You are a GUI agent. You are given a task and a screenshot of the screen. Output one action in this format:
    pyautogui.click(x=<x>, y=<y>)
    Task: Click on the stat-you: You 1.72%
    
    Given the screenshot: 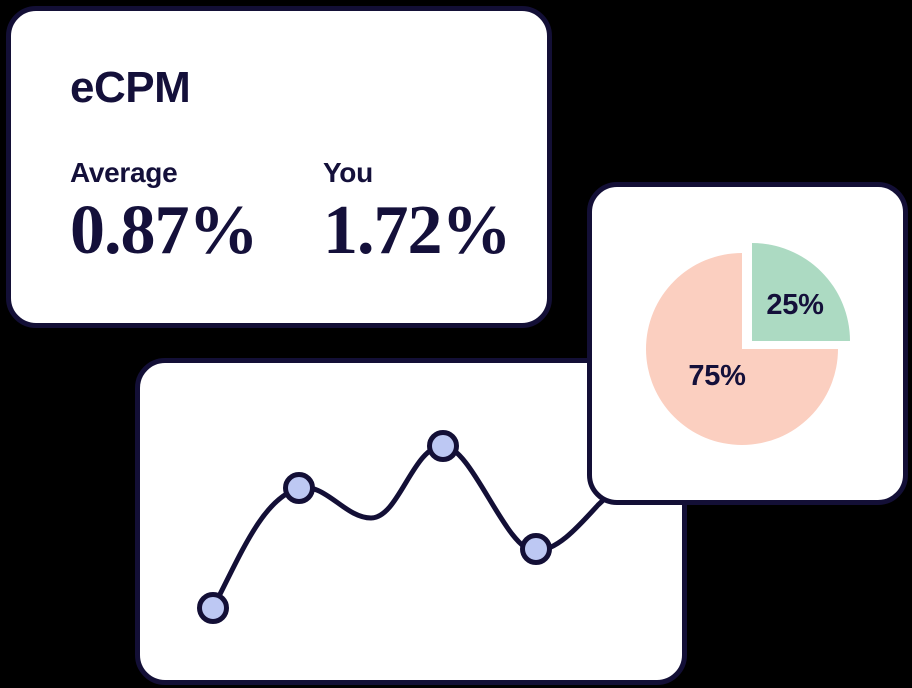 What is the action you would take?
    pyautogui.click(x=417, y=213)
    